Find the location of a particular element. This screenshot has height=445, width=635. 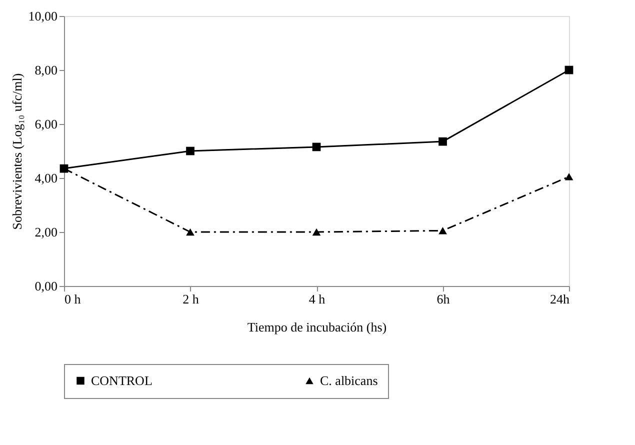

y-tick-label: 2,00 is located at coordinates (46, 232).